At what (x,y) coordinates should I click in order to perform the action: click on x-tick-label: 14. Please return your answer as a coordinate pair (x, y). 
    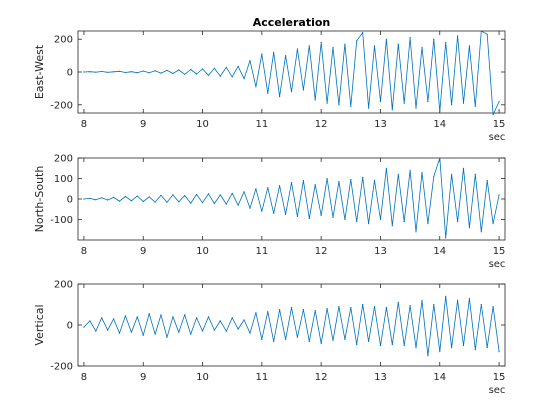
    Looking at the image, I should click on (439, 124).